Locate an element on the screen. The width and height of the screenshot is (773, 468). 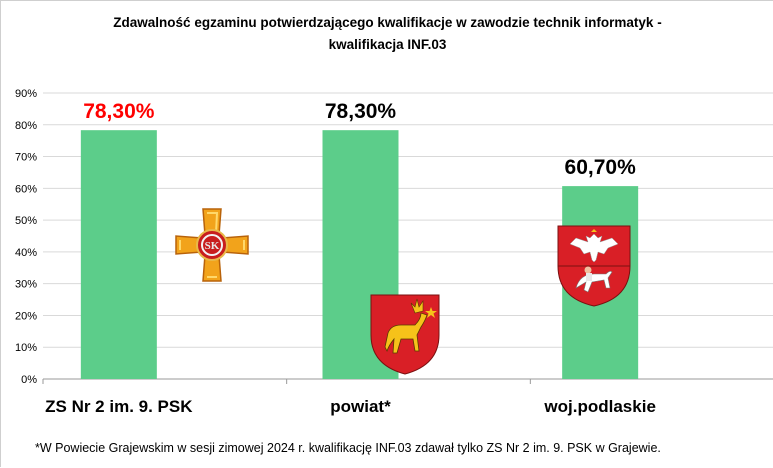
y-tick-label: 60% is located at coordinates (26, 189).